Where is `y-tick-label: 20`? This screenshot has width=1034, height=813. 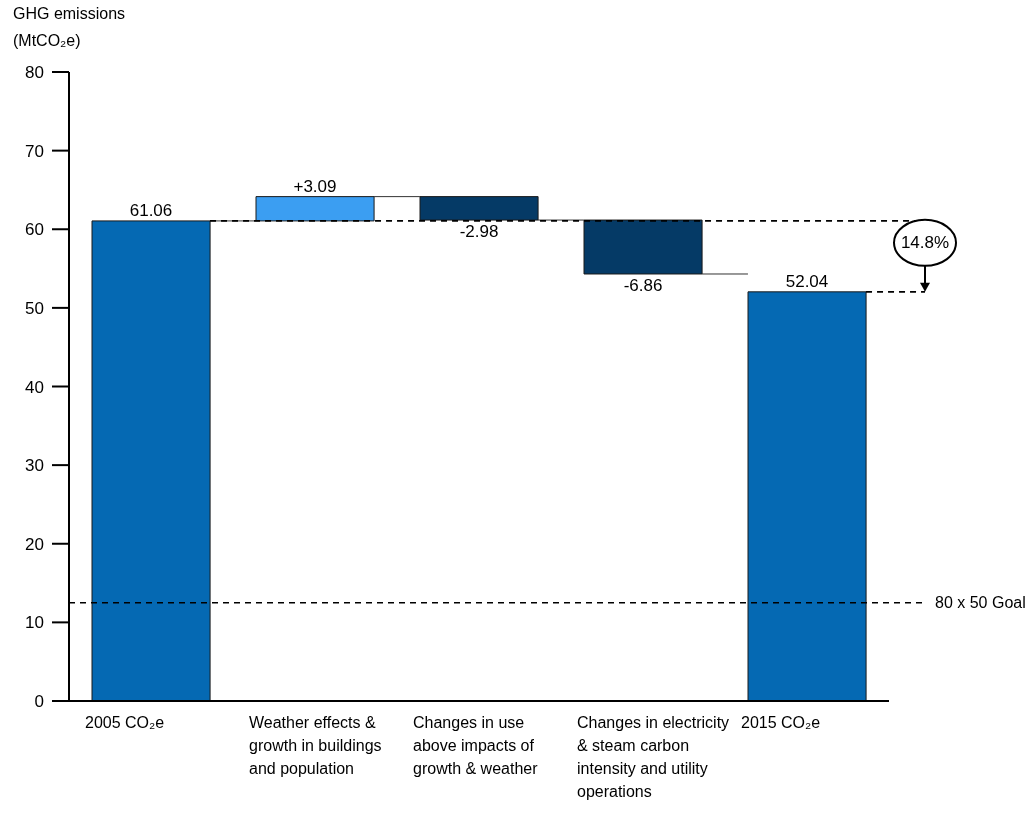 y-tick-label: 20 is located at coordinates (34, 544).